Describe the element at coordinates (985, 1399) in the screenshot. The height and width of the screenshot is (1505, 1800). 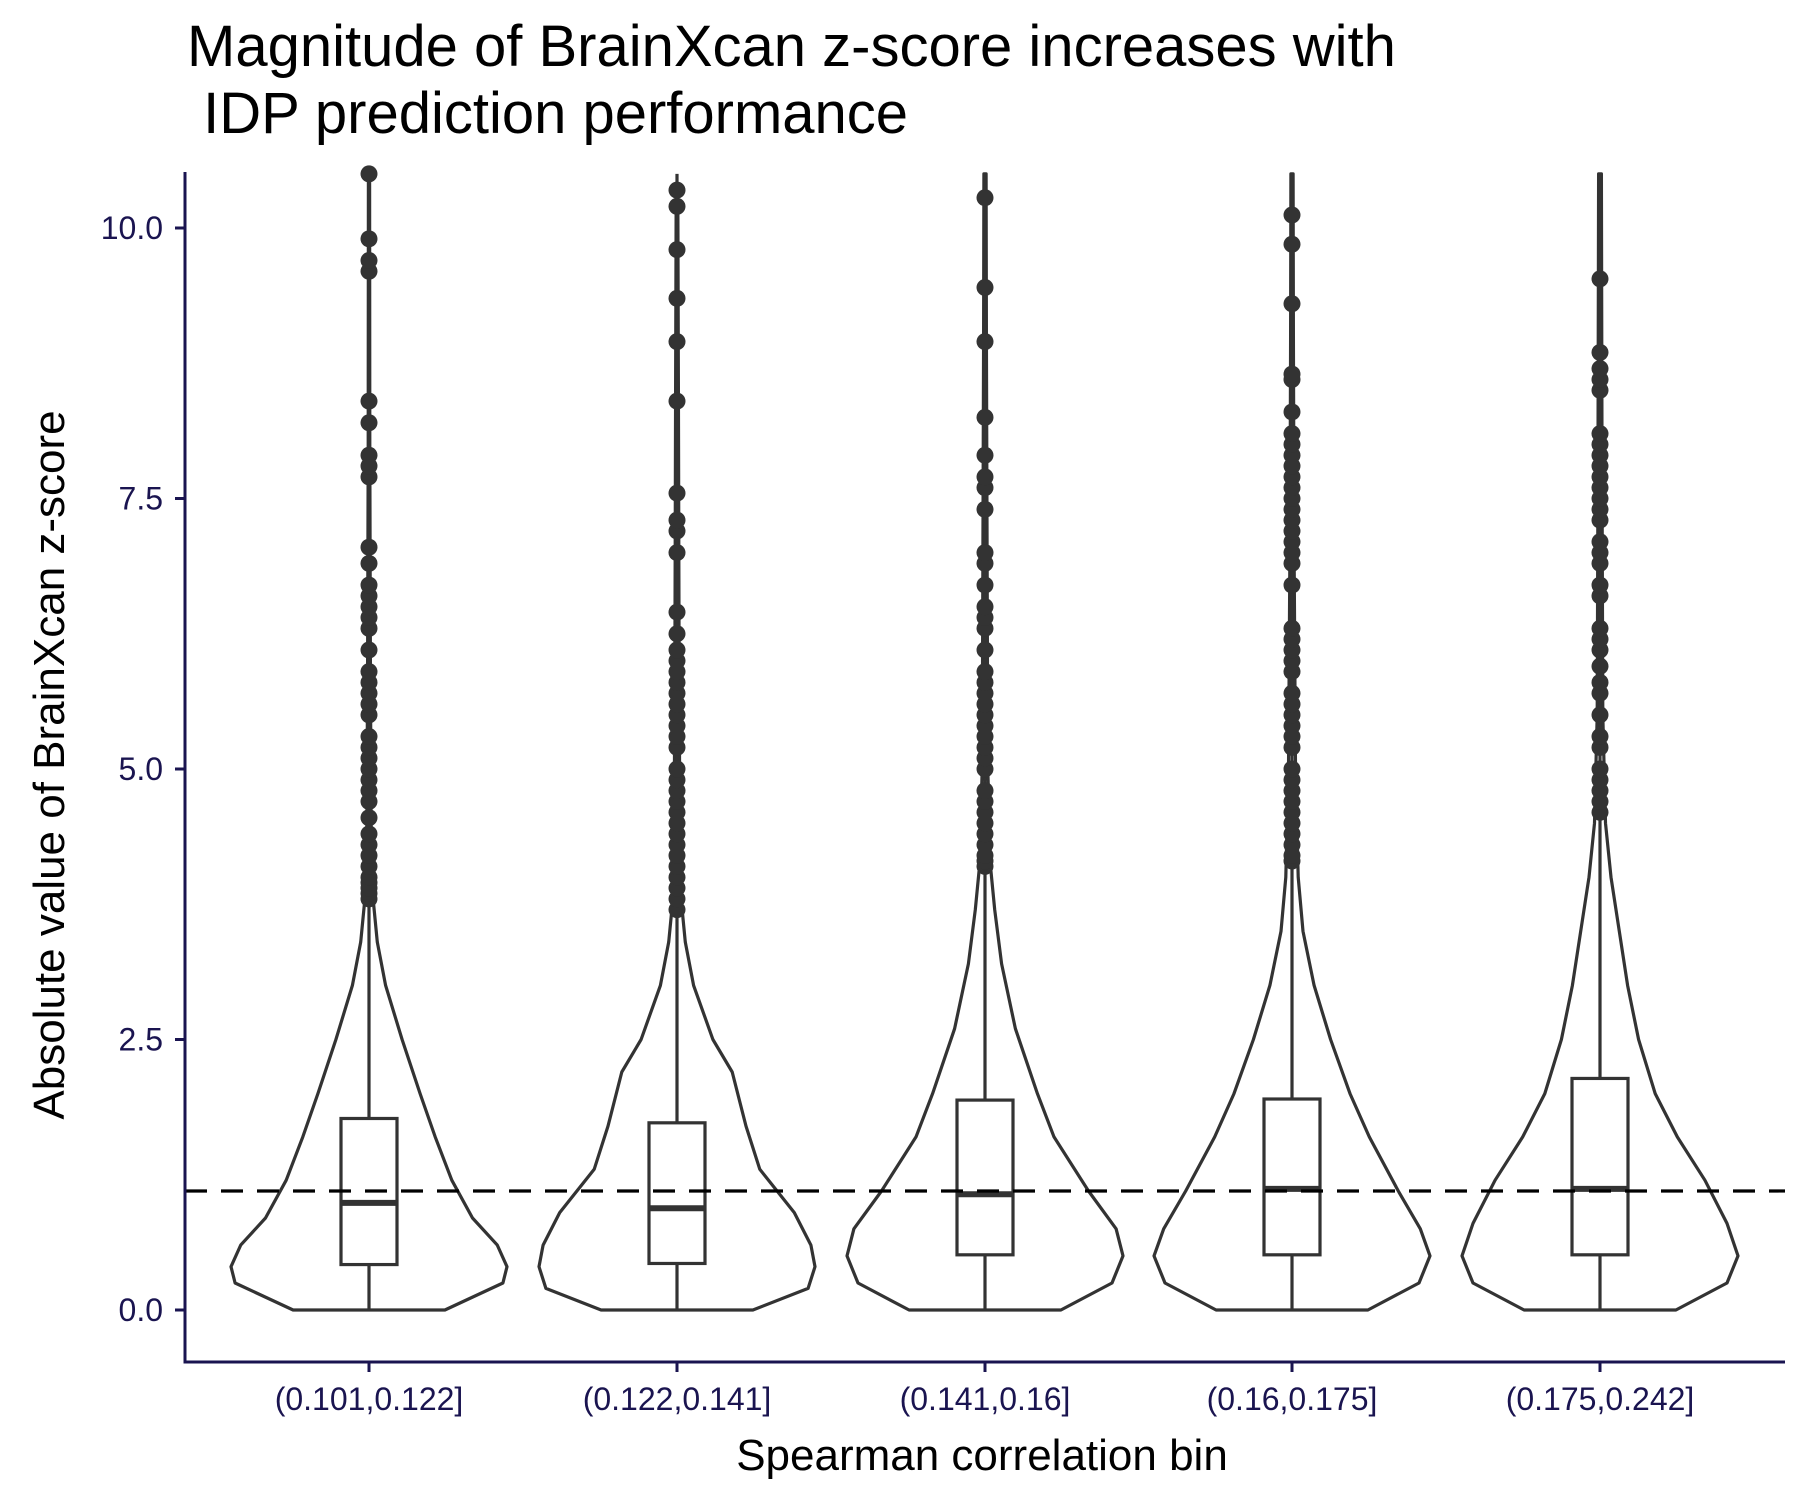
I see `x-tick-label: (0.141,0.16]` at that location.